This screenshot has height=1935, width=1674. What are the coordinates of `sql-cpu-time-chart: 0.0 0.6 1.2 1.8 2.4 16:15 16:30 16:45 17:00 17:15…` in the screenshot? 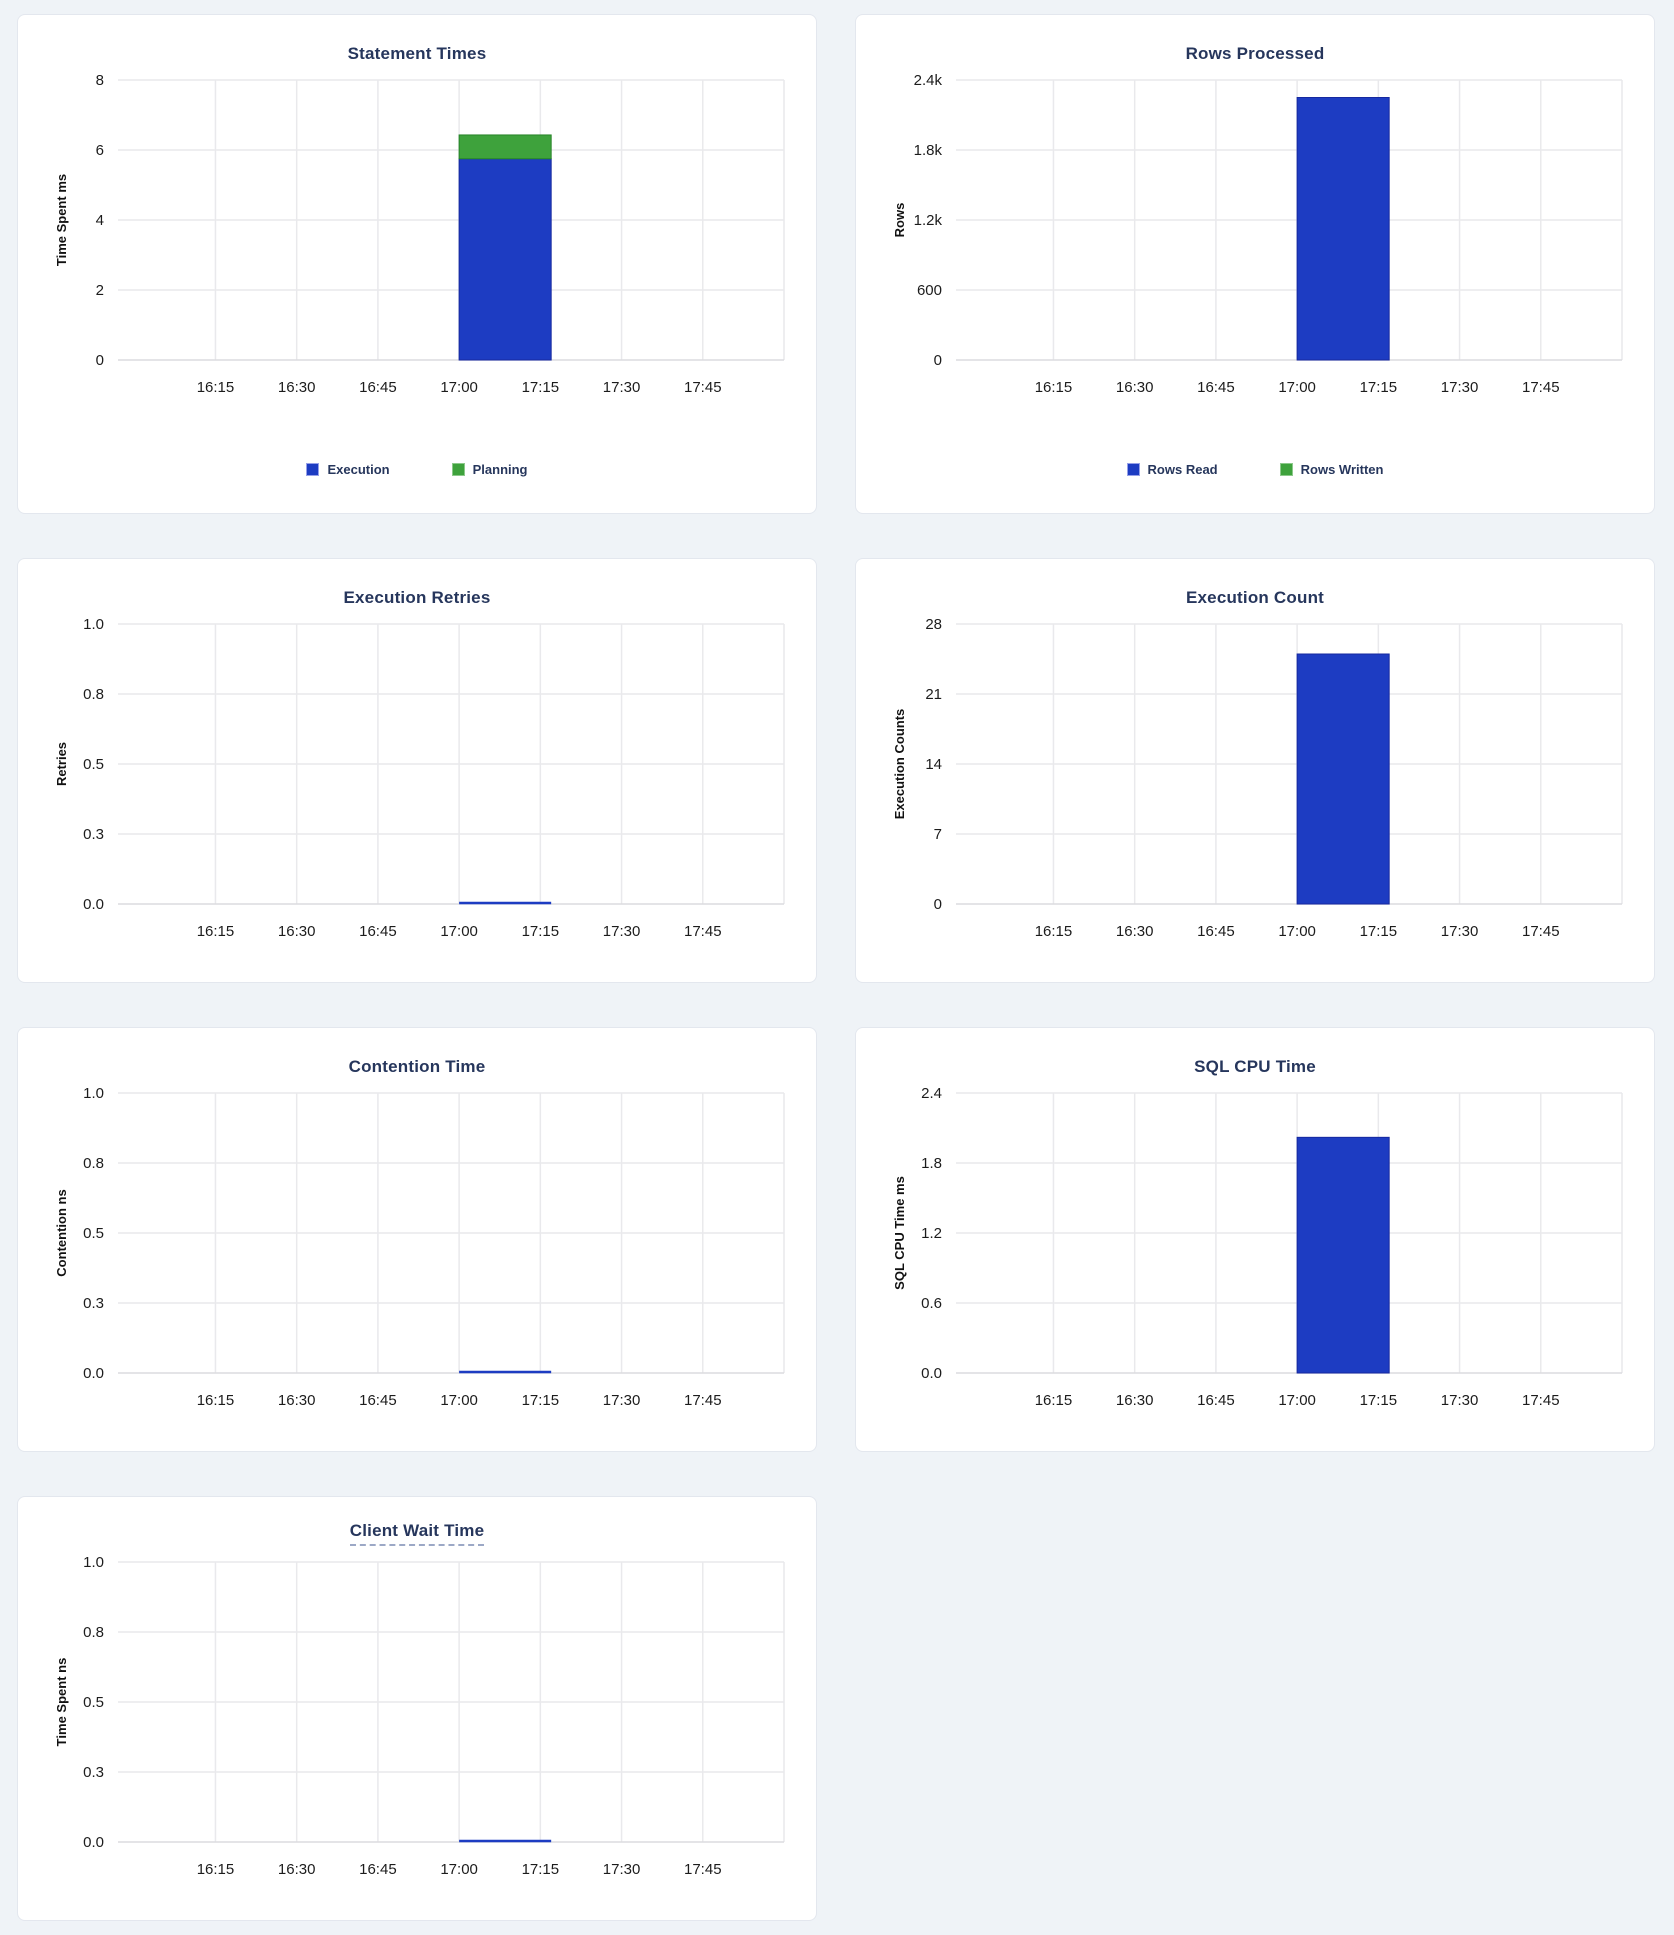 It's located at (1257, 1247).